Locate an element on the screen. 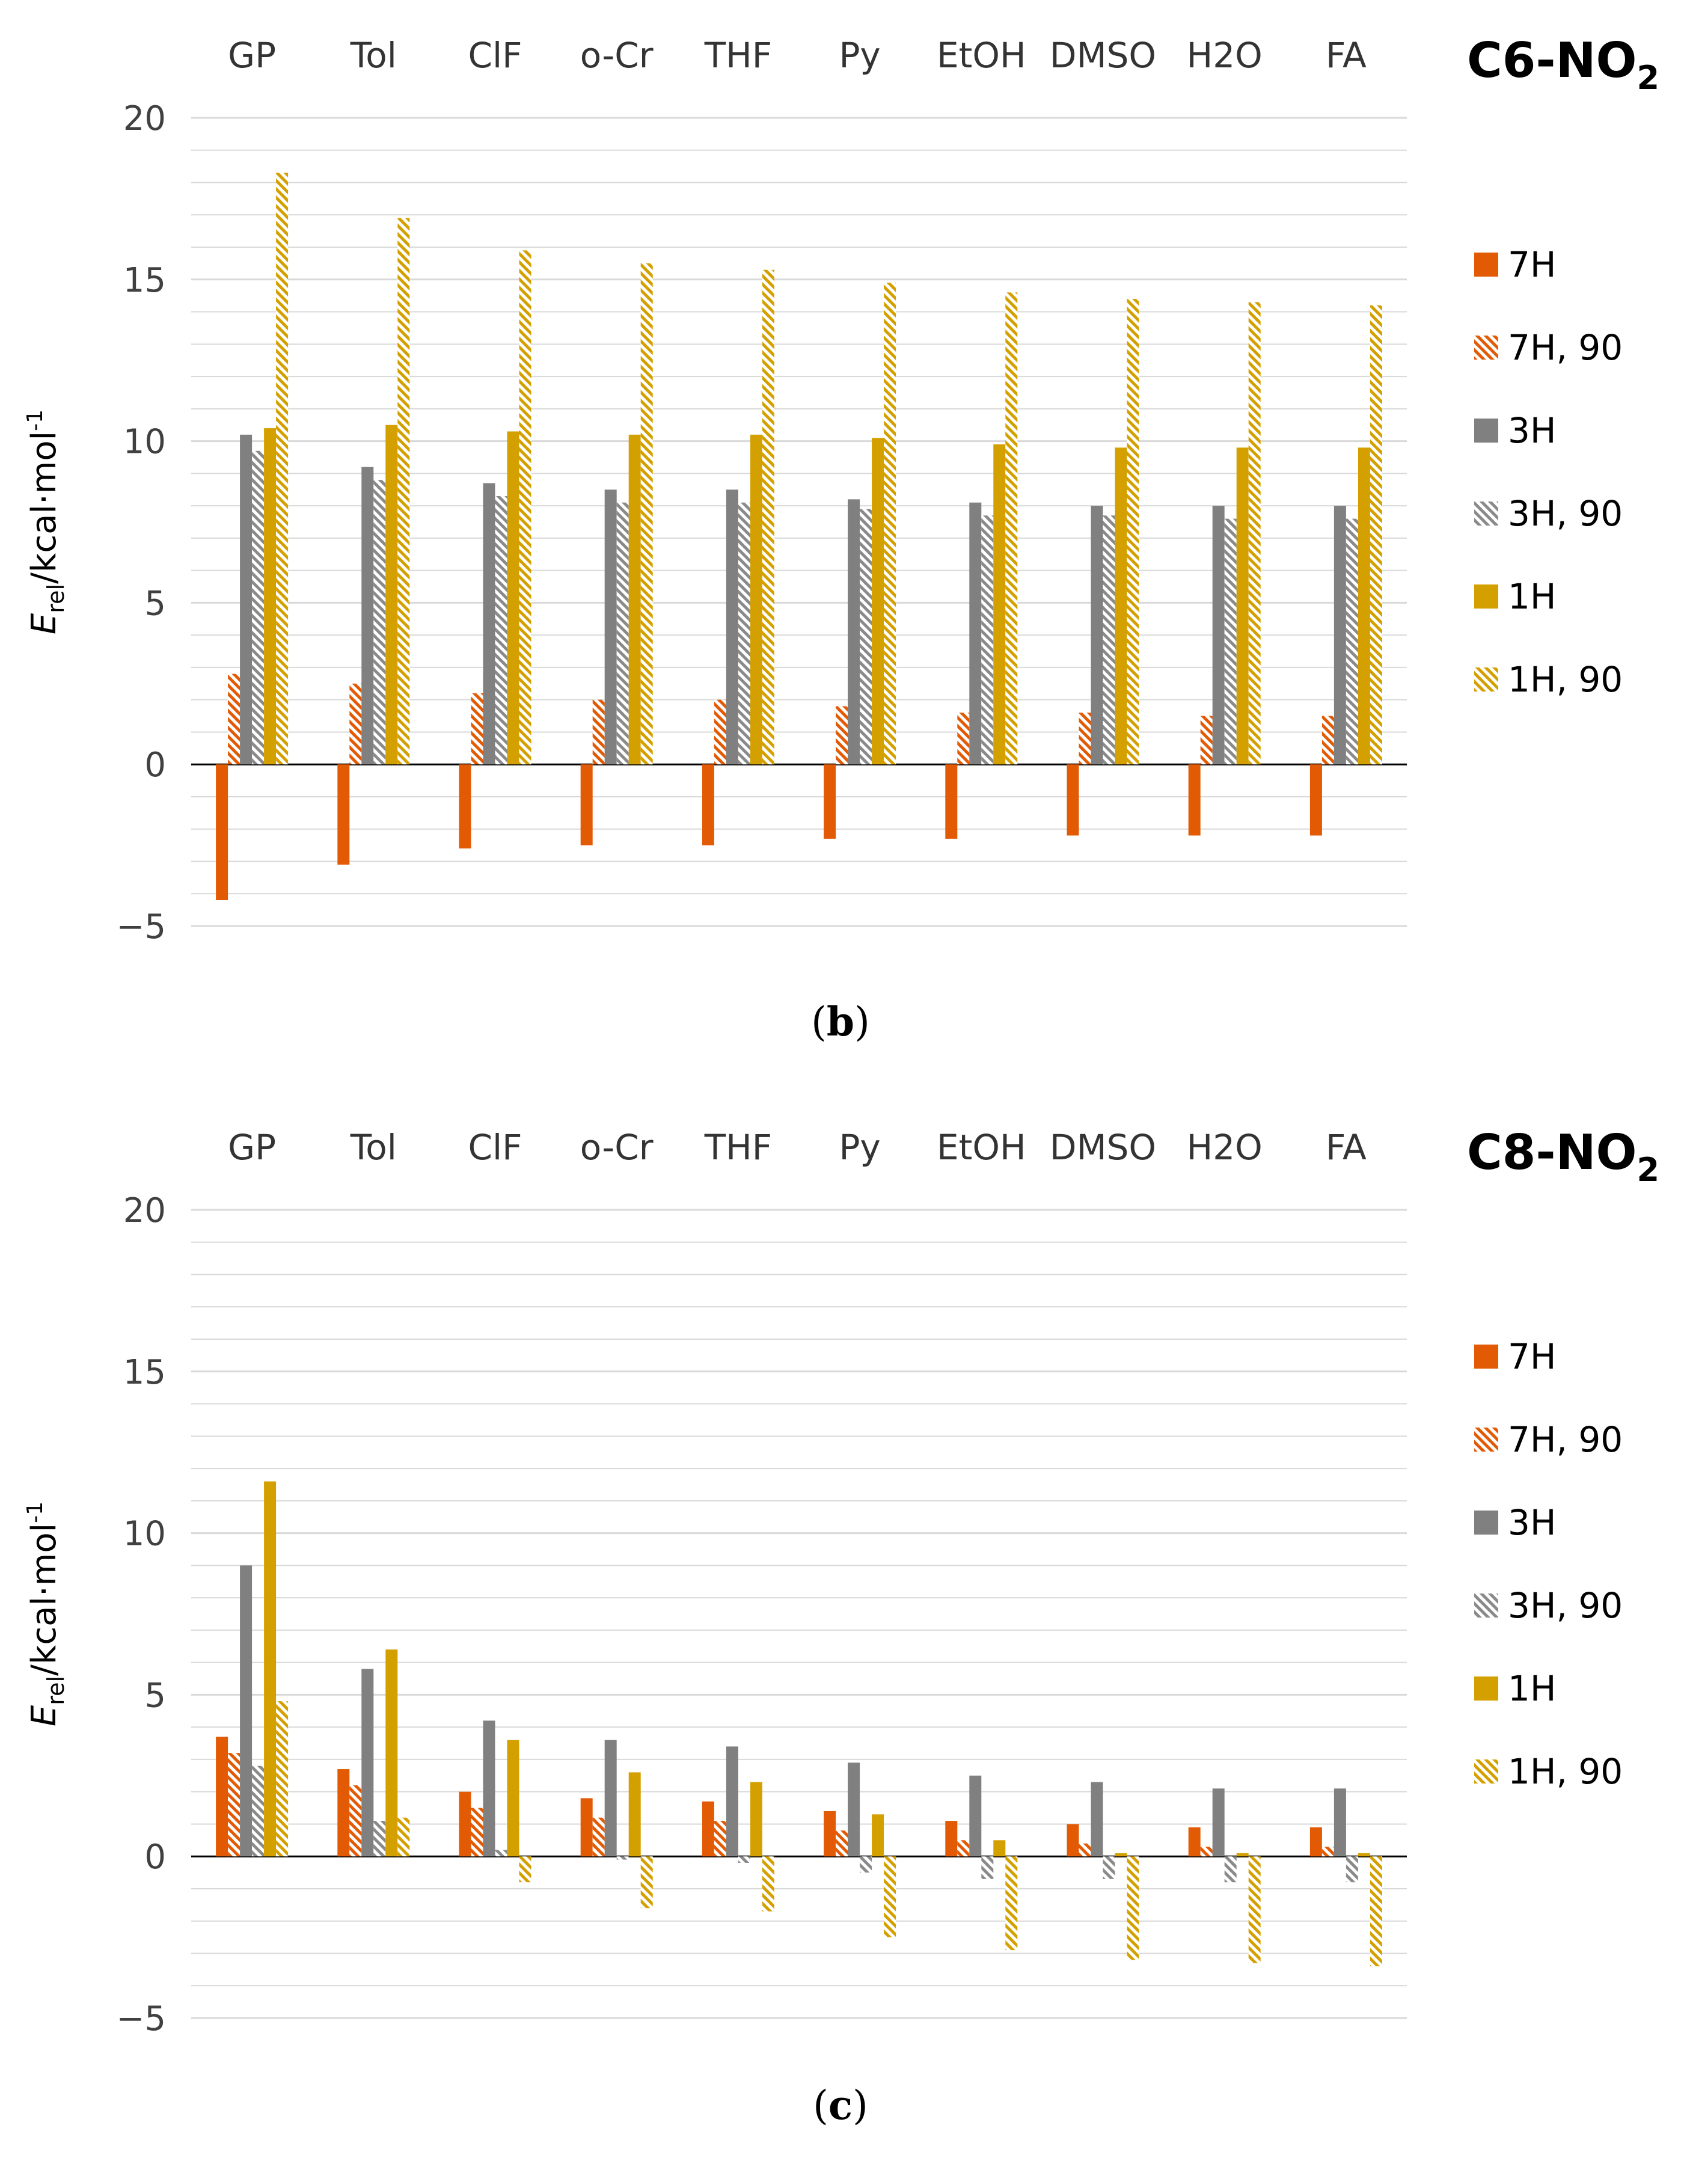 The width and height of the screenshot is (1681, 2184). bar-3h-90-o-cr is located at coordinates (622, 1858).